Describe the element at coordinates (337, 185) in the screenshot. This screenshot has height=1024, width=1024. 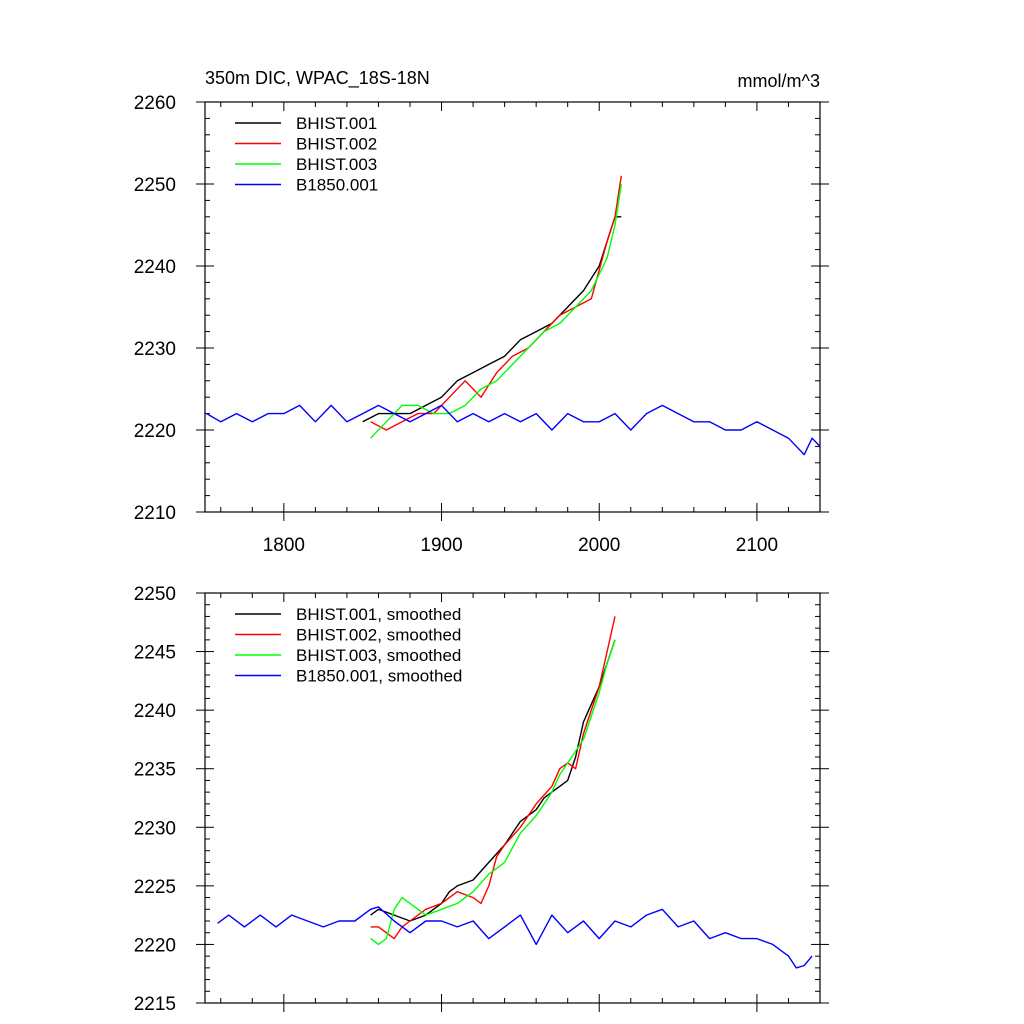
I see `legend-label: B1850.001` at that location.